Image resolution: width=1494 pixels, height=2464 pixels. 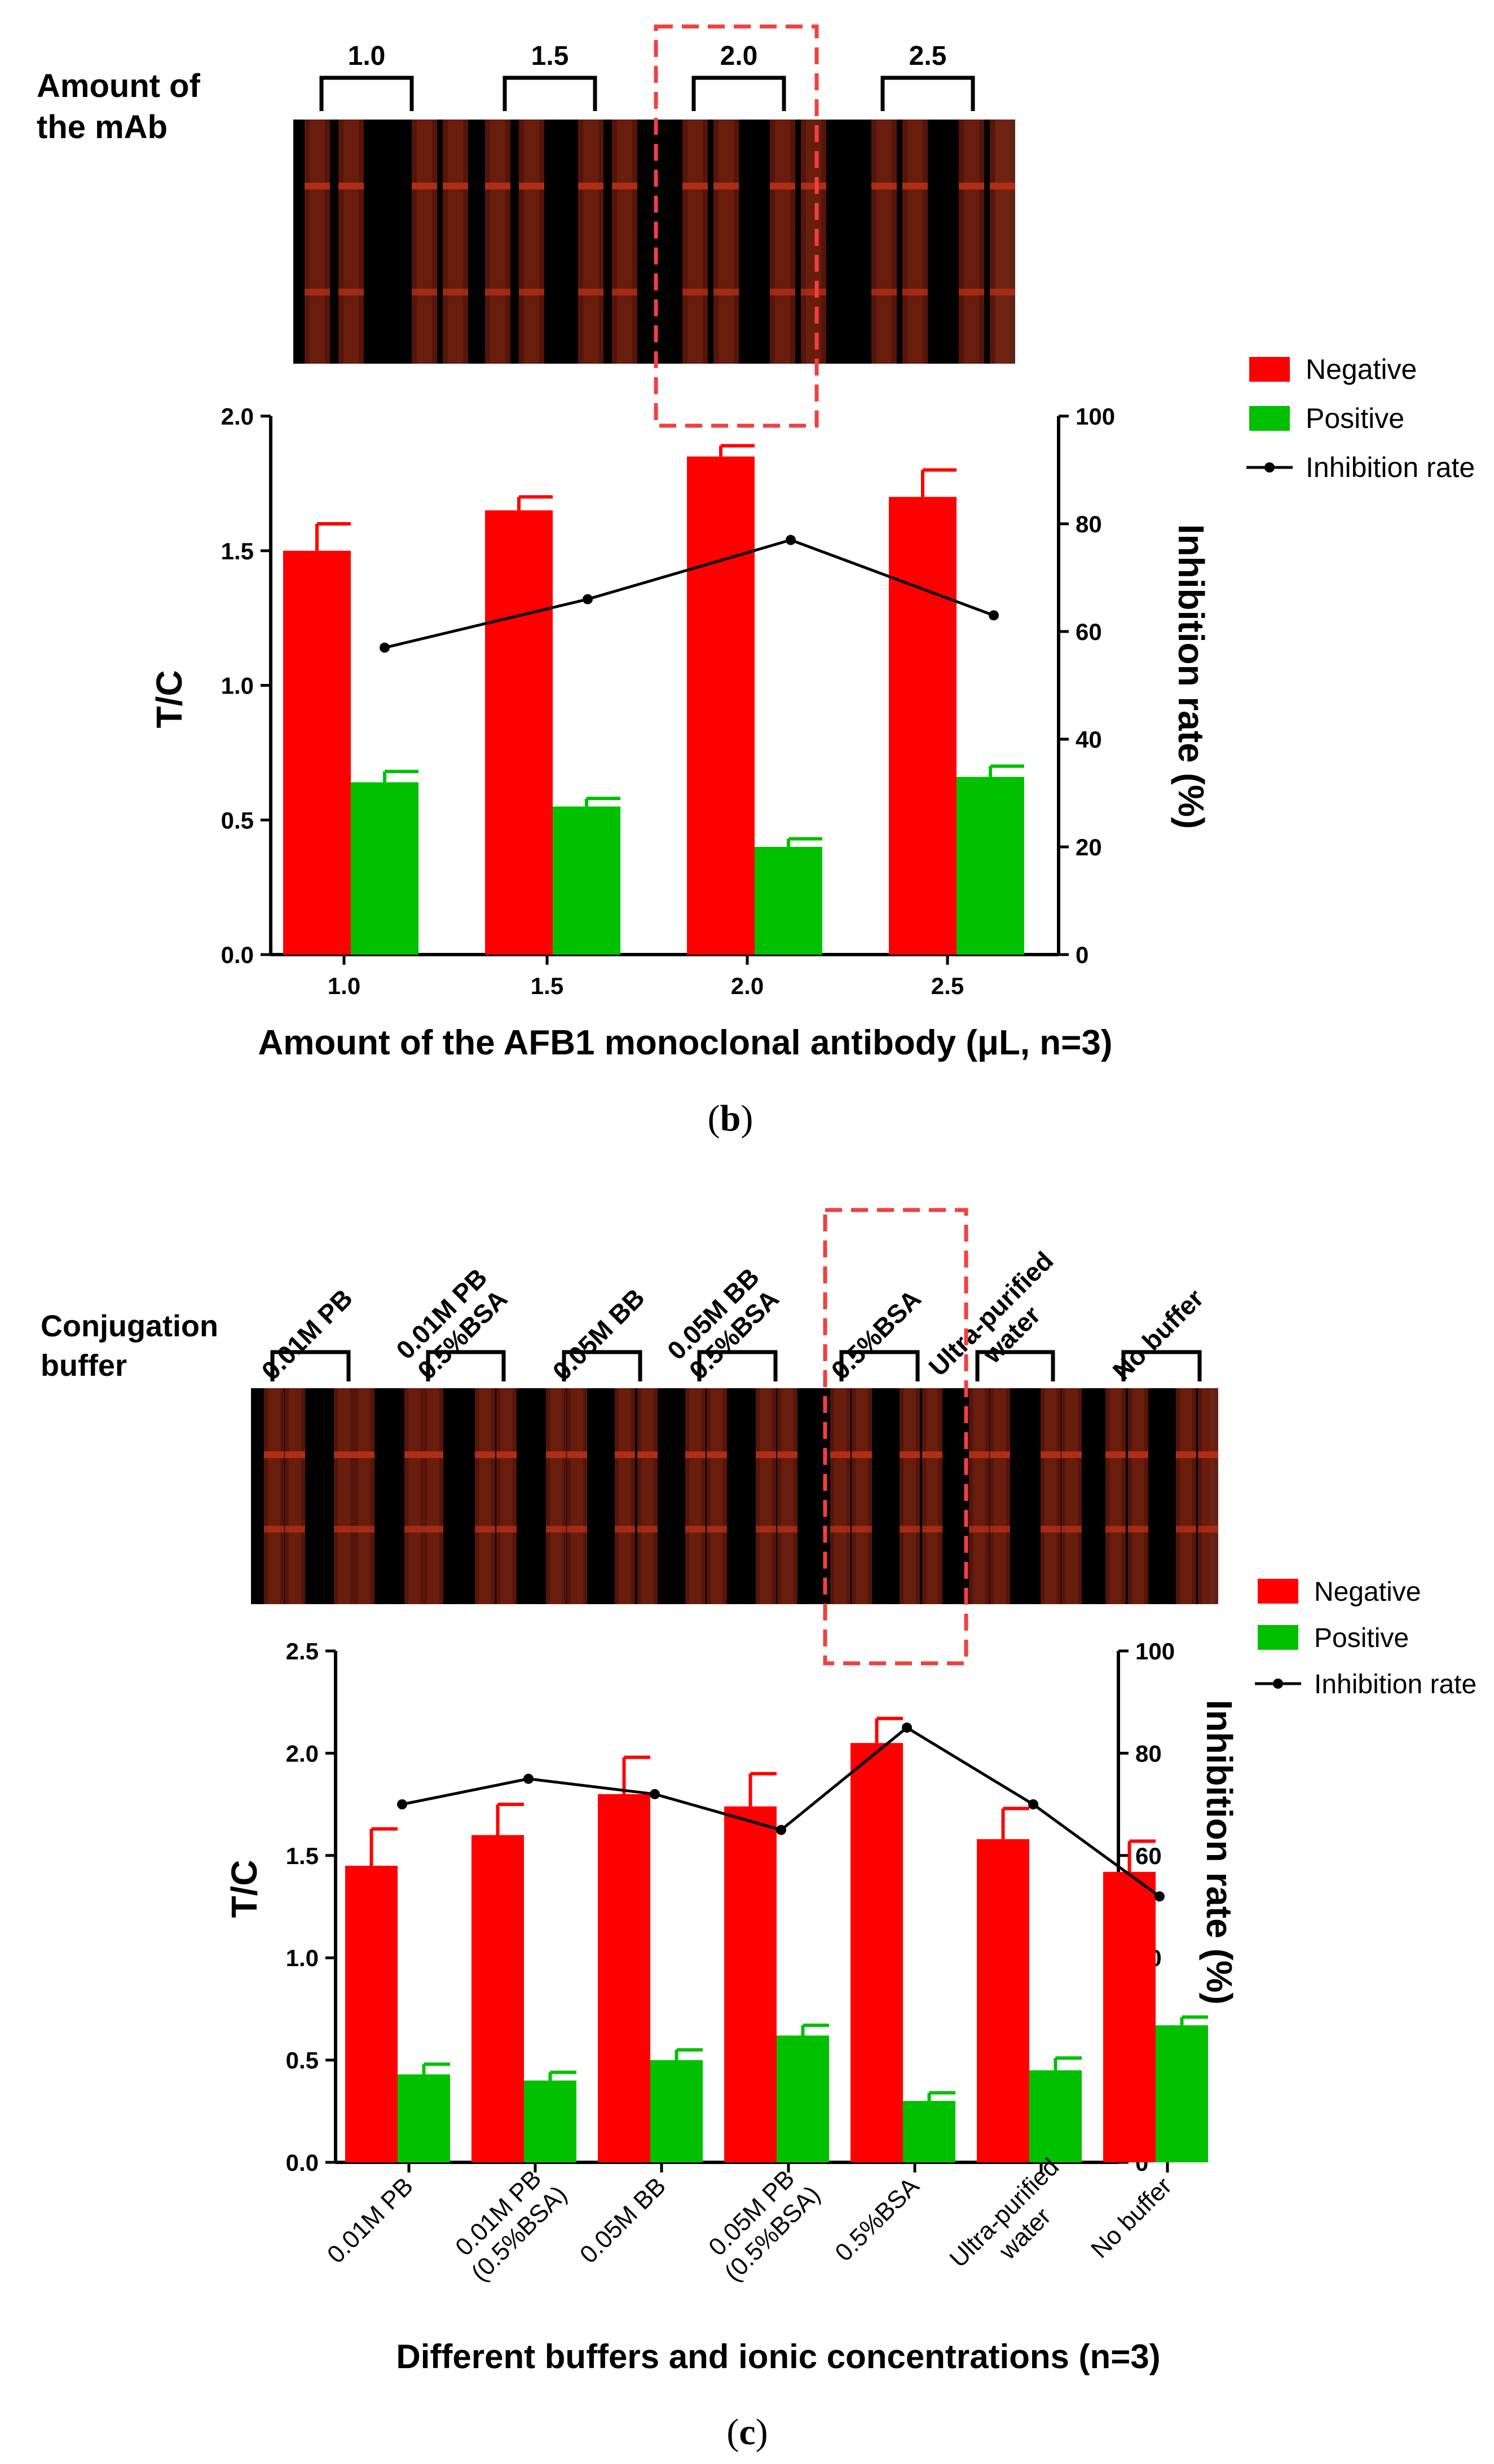 I want to click on strip-brackets: 1.0 1.5 2.0 2.5, so click(x=647, y=76).